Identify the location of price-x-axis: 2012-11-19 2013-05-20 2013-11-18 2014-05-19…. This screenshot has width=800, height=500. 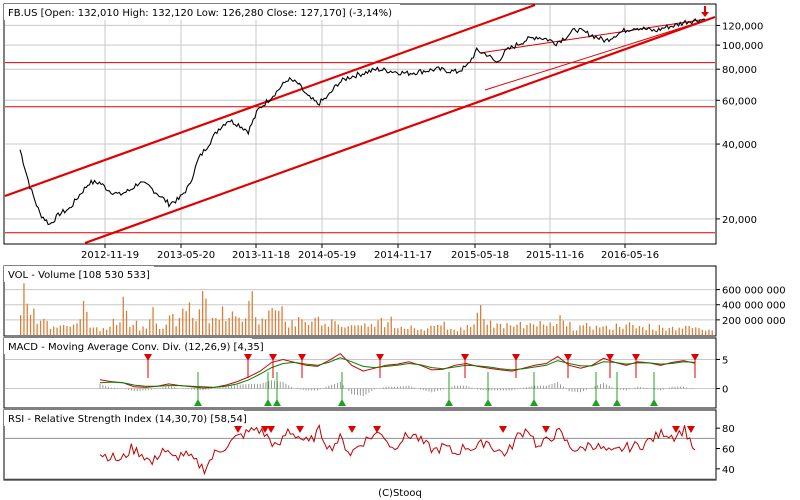
(370, 252).